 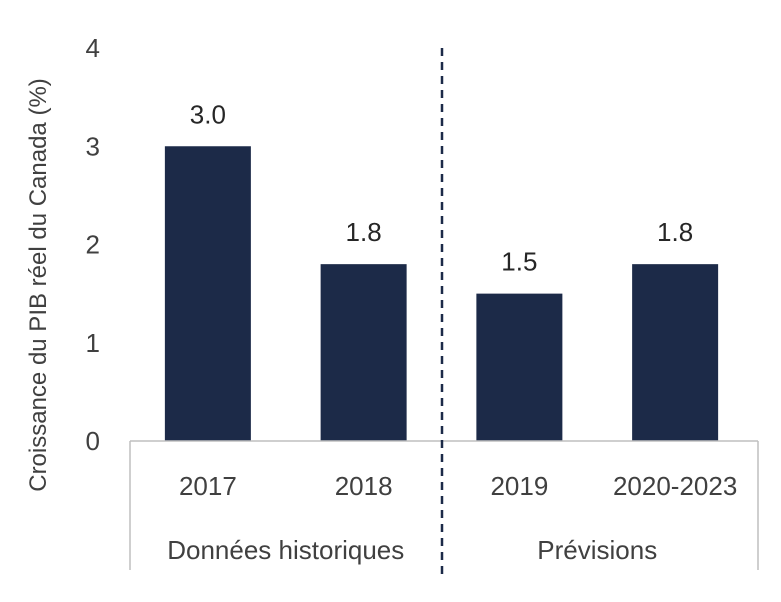 What do you see at coordinates (412, 550) in the screenshot?
I see `group-labels: Données historiques Prévisions` at bounding box center [412, 550].